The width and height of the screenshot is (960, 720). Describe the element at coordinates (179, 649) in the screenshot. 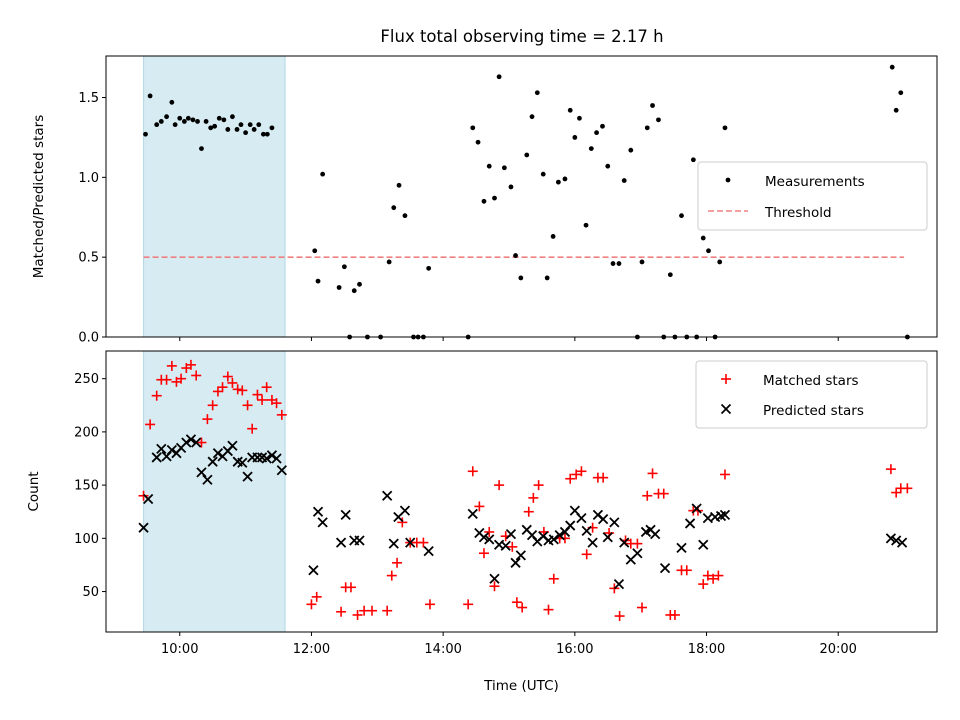

I see `x-tick-label: 10:00` at that location.